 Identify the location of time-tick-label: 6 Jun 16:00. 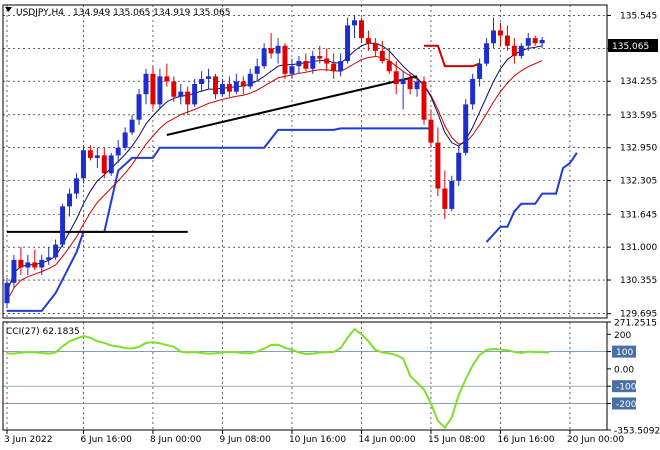
(106, 440).